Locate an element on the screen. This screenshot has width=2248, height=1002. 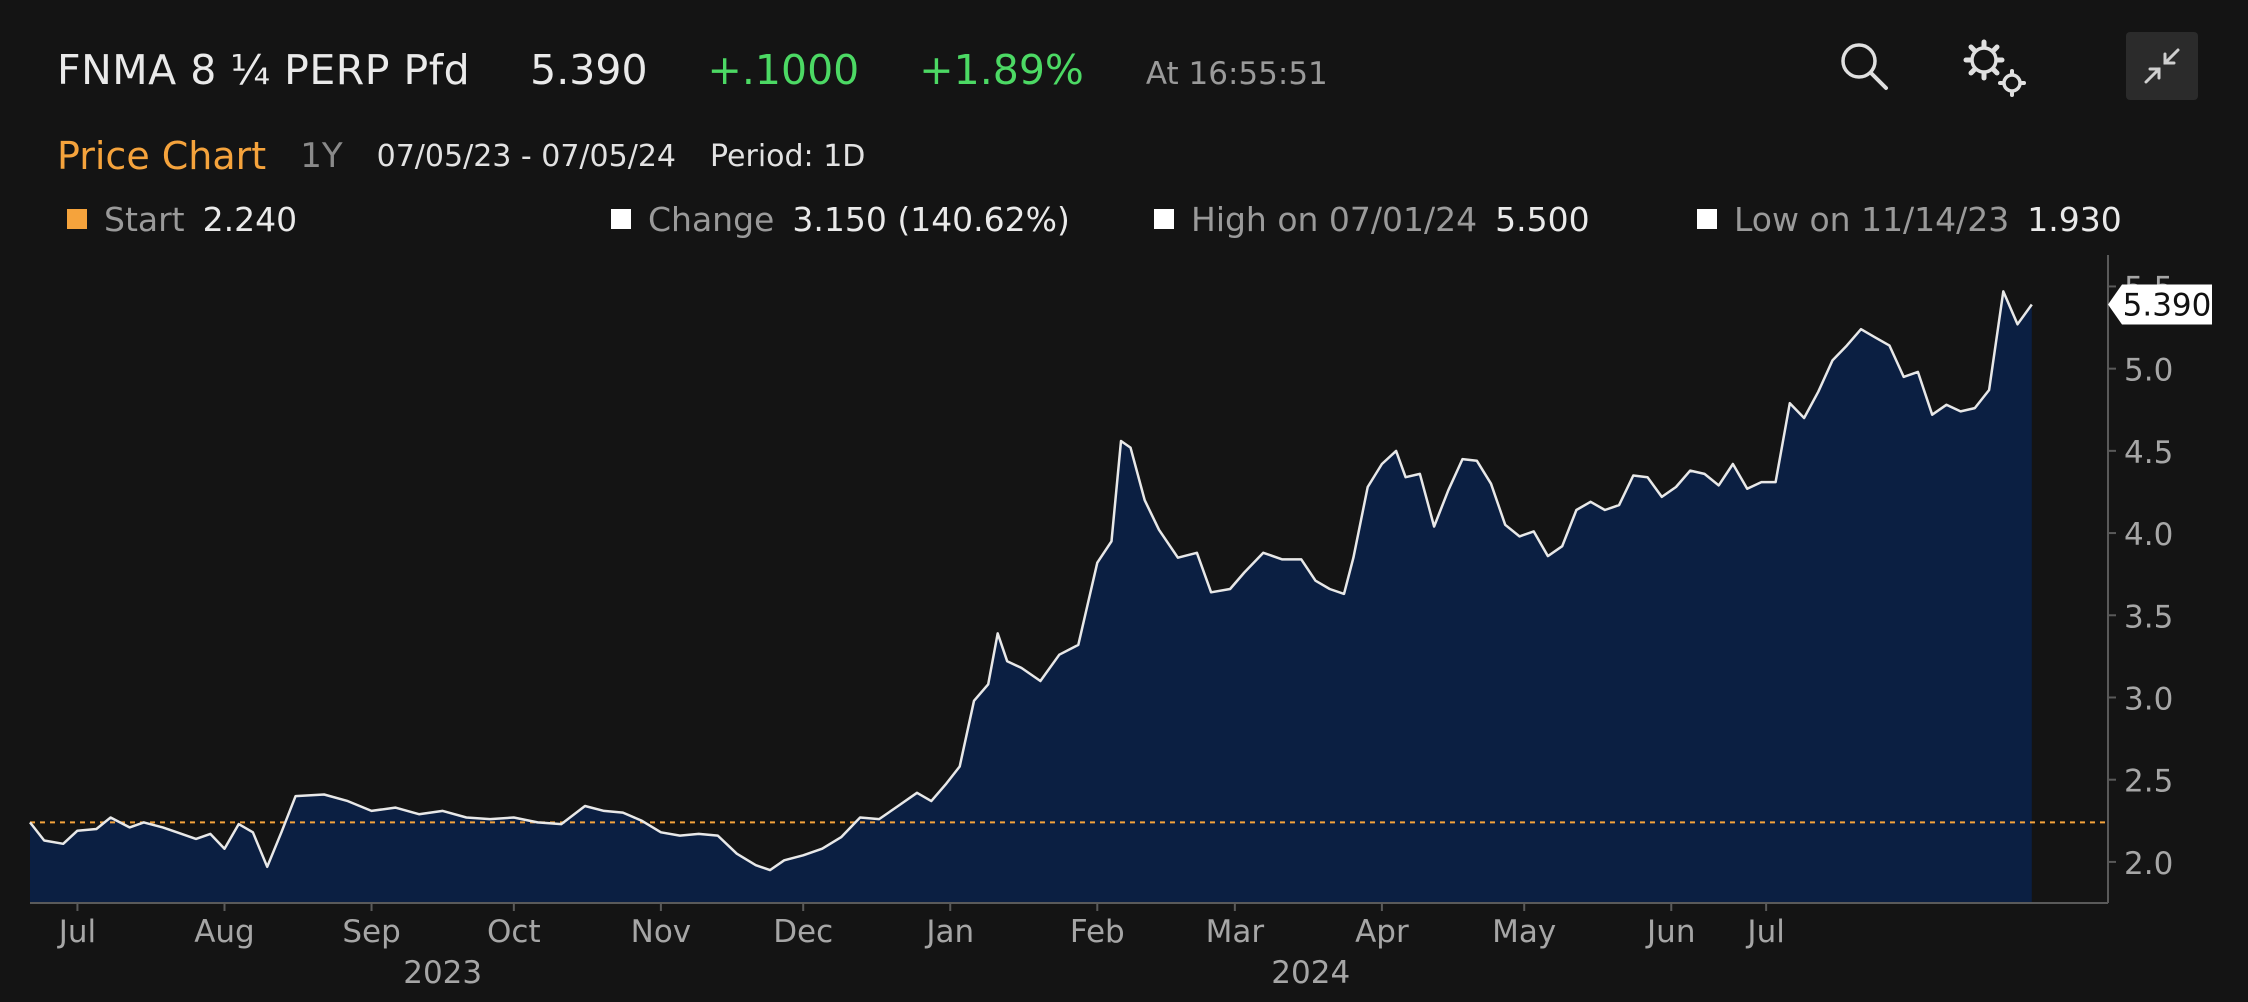
stat-start: Start 2.240 is located at coordinates (182, 219).